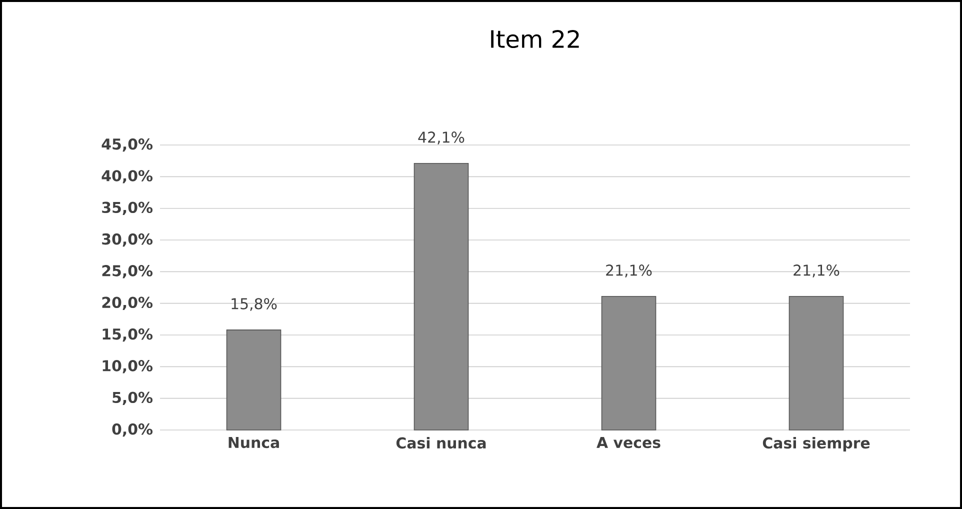  Describe the element at coordinates (127, 367) in the screenshot. I see `y-tick-label: 10,0%` at that location.